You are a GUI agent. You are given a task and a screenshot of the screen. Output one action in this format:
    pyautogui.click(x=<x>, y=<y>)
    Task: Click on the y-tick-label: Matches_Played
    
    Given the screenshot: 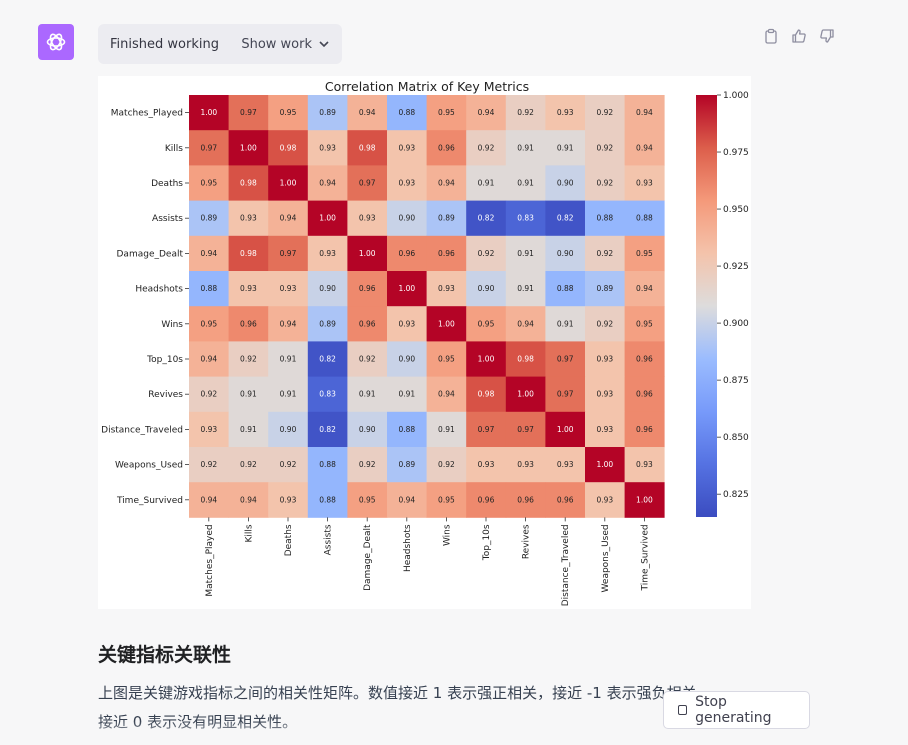 What is the action you would take?
    pyautogui.click(x=147, y=114)
    